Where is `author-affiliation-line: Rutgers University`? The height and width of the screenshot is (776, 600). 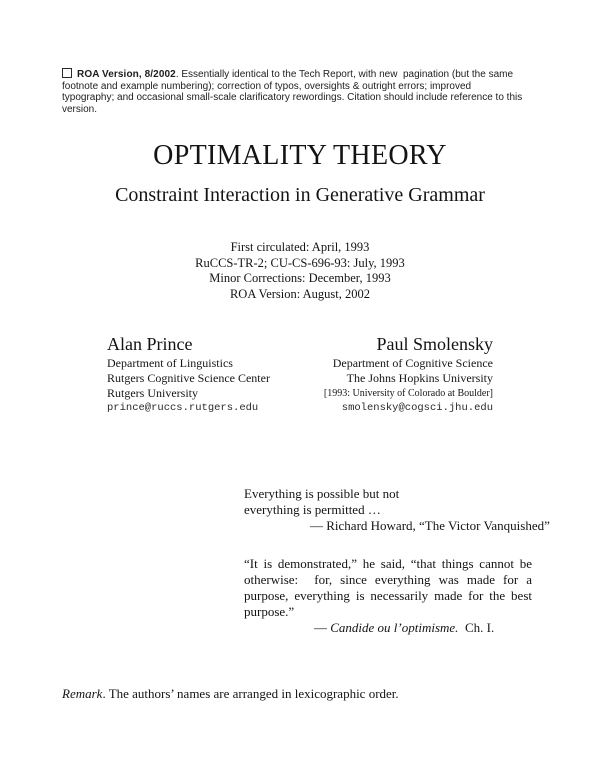
author-affiliation-line: Rutgers University is located at coordinates (152, 393).